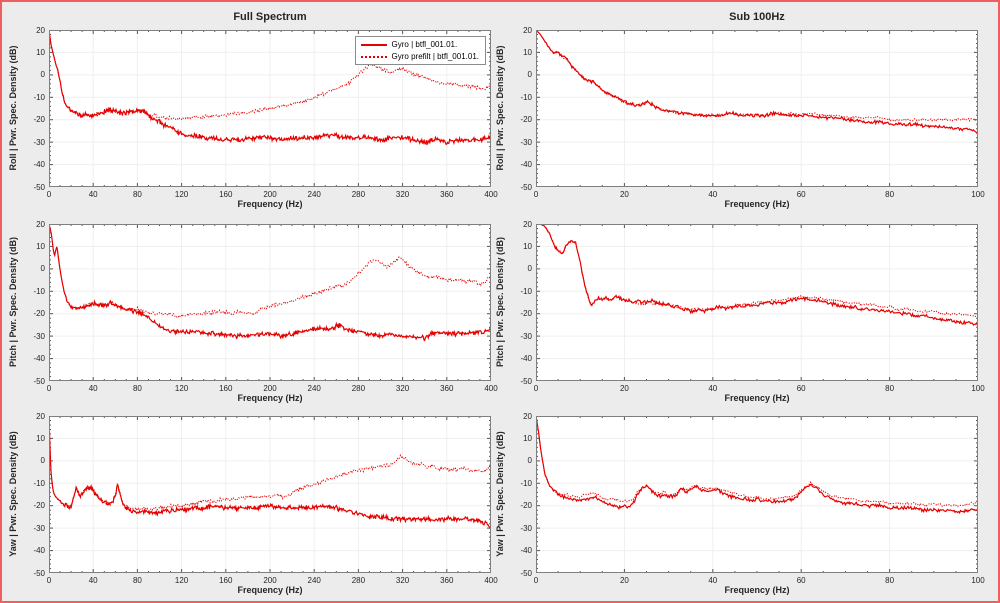  I want to click on x-tick-label: 60, so click(801, 580).